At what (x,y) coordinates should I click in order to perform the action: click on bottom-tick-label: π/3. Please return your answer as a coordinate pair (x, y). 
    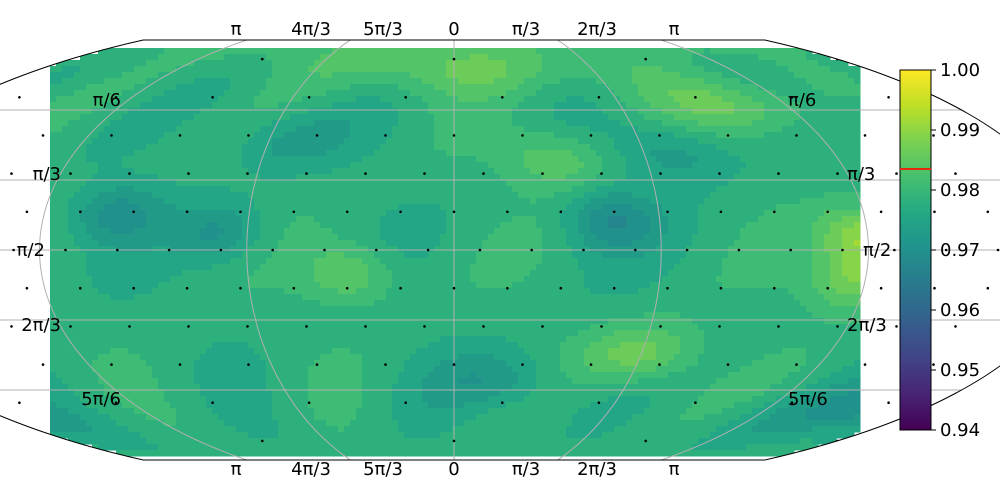
    Looking at the image, I should click on (526, 469).